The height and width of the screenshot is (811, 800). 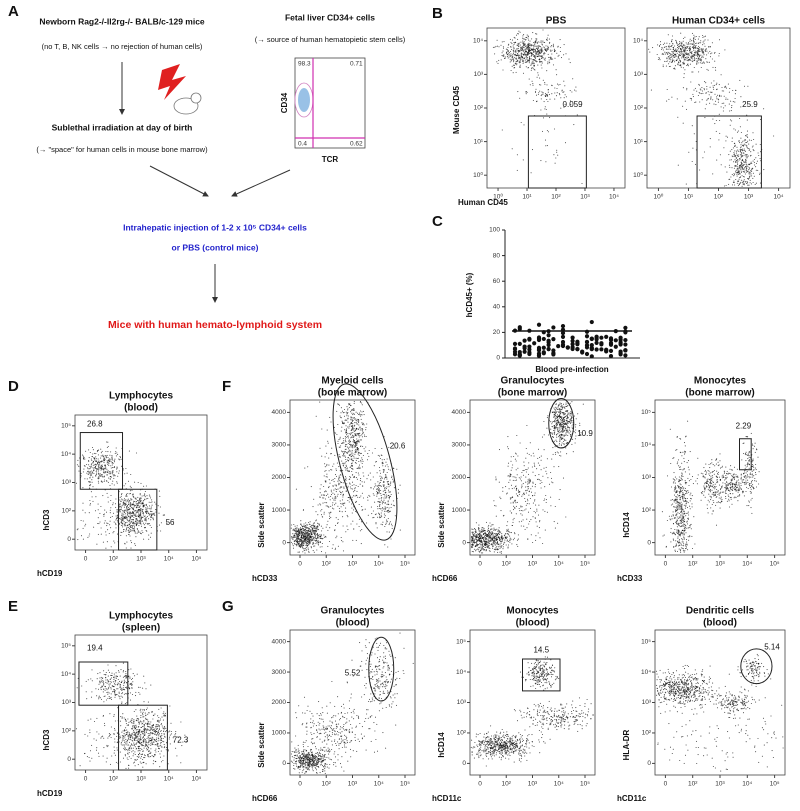 I want to click on x-axis-label: hCD19, so click(x=50, y=793).